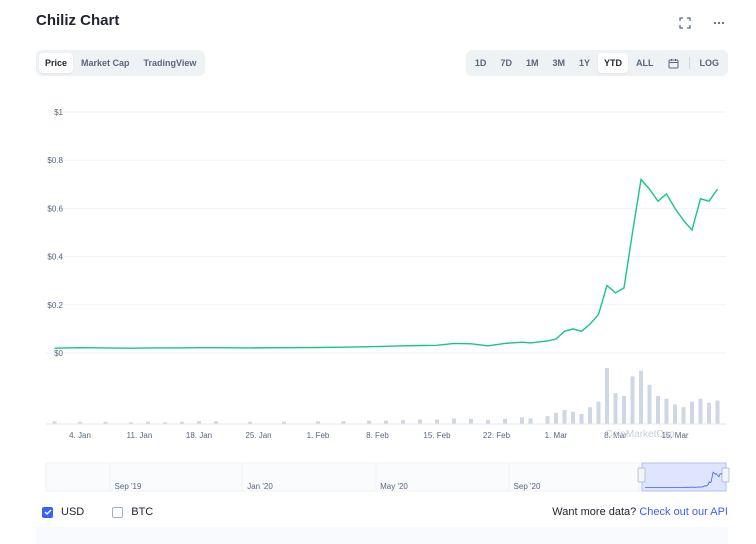  What do you see at coordinates (260, 486) in the screenshot?
I see `navigator-label: Jan '20` at bounding box center [260, 486].